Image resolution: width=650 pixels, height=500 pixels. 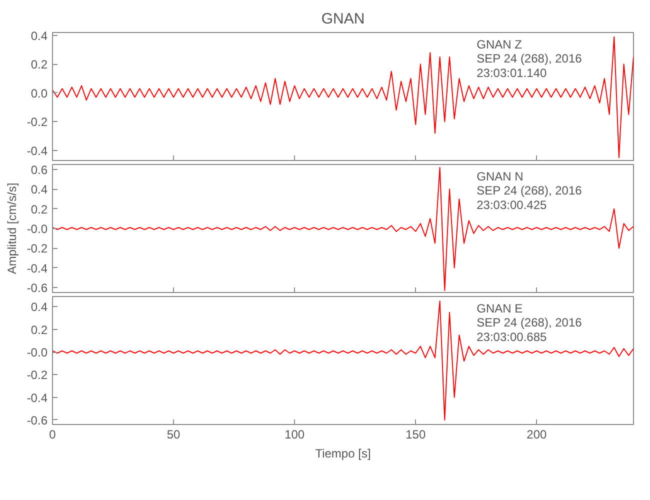 I want to click on chart-title: GNAN, so click(x=343, y=19).